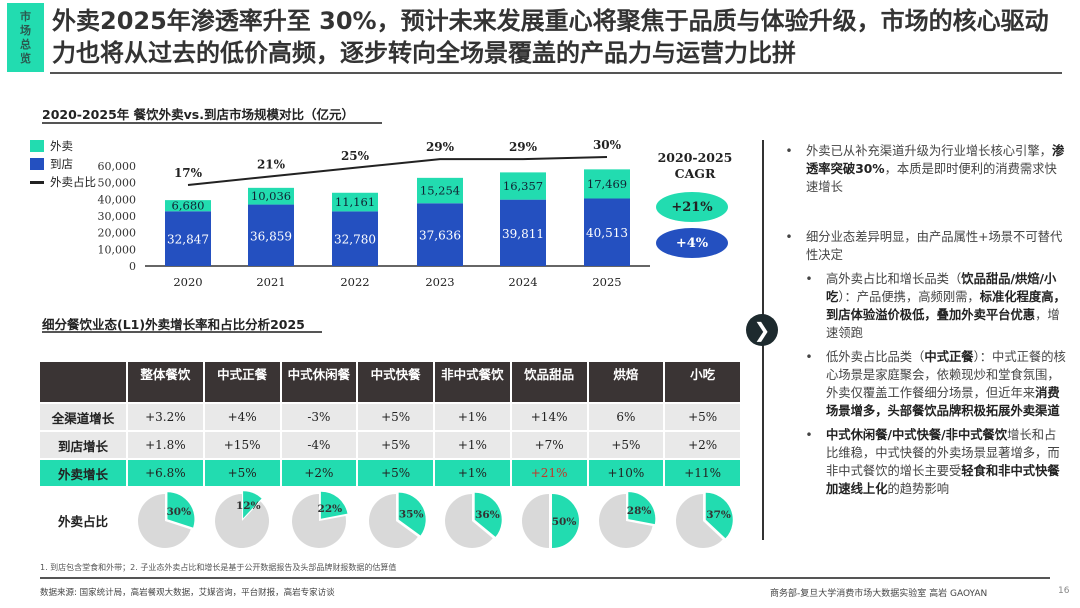 This screenshot has width=1080, height=608. Describe the element at coordinates (355, 202) in the screenshot. I see `bar-label-takeout: 11,161` at that location.